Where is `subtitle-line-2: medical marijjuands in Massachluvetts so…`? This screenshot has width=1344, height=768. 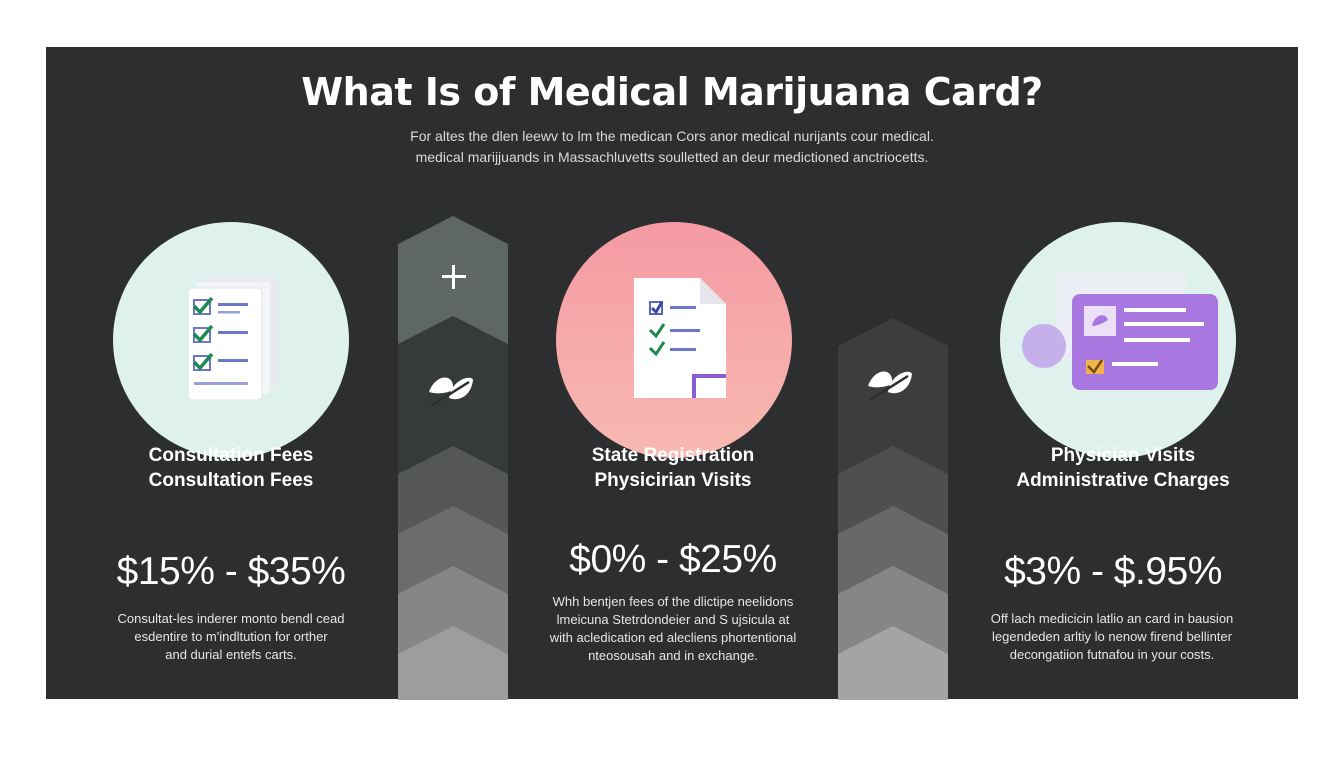 subtitle-line-2: medical marijjuands in Massachluvetts so… is located at coordinates (672, 157).